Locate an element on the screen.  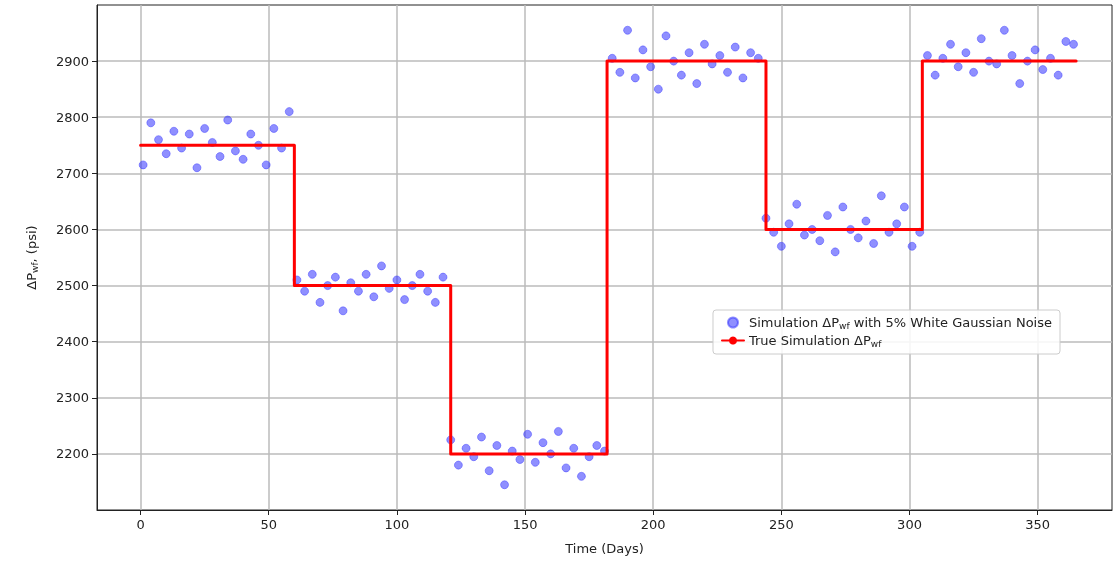
x-tick-label: 0 is located at coordinates (140, 524).